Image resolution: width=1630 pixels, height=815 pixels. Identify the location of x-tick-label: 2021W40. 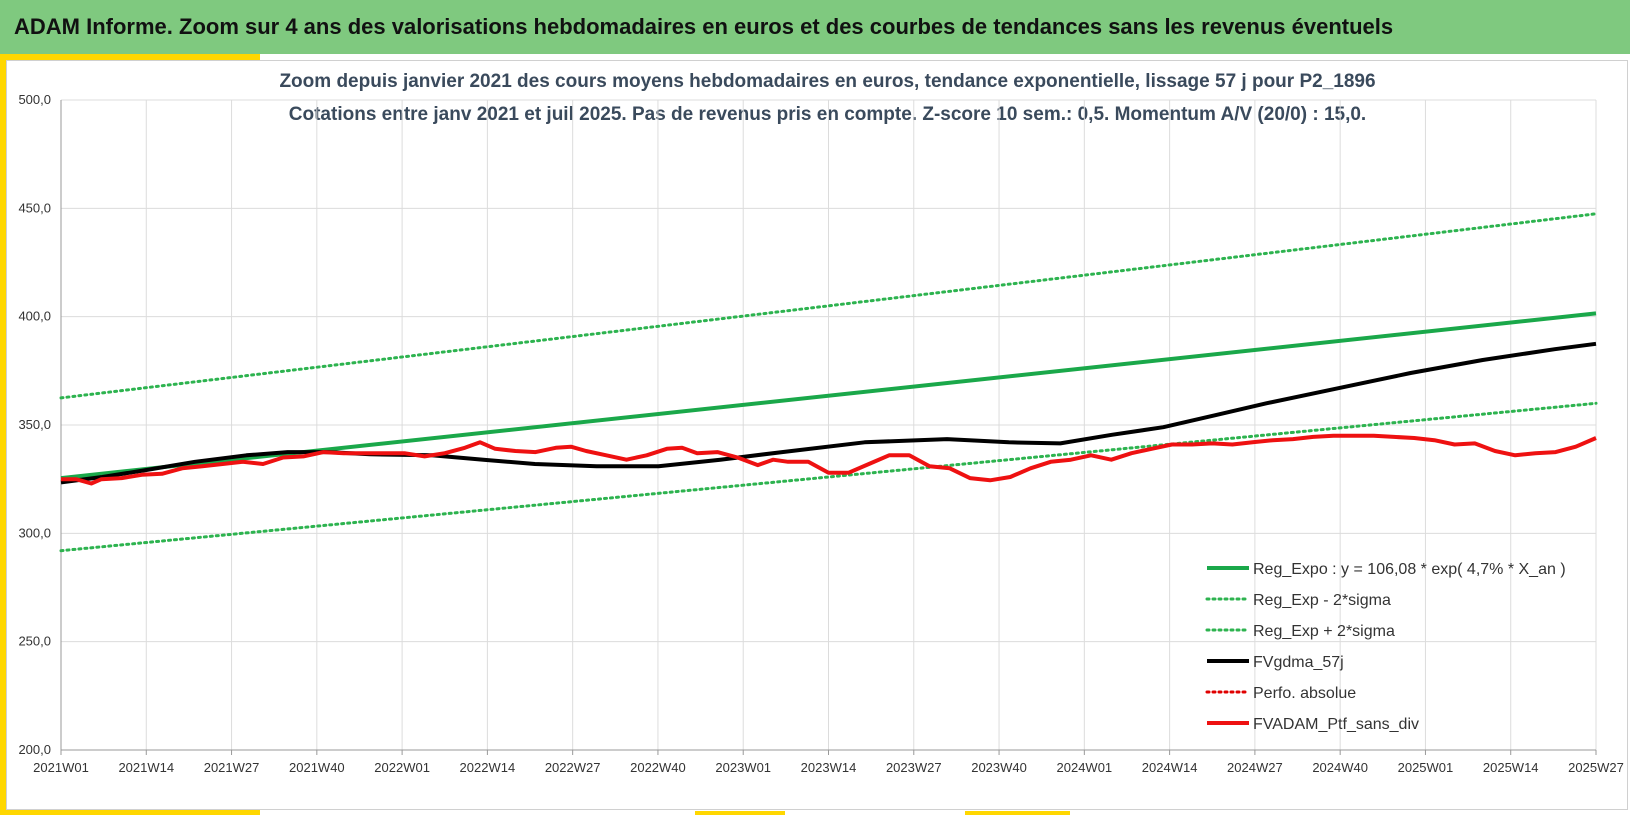
(317, 767).